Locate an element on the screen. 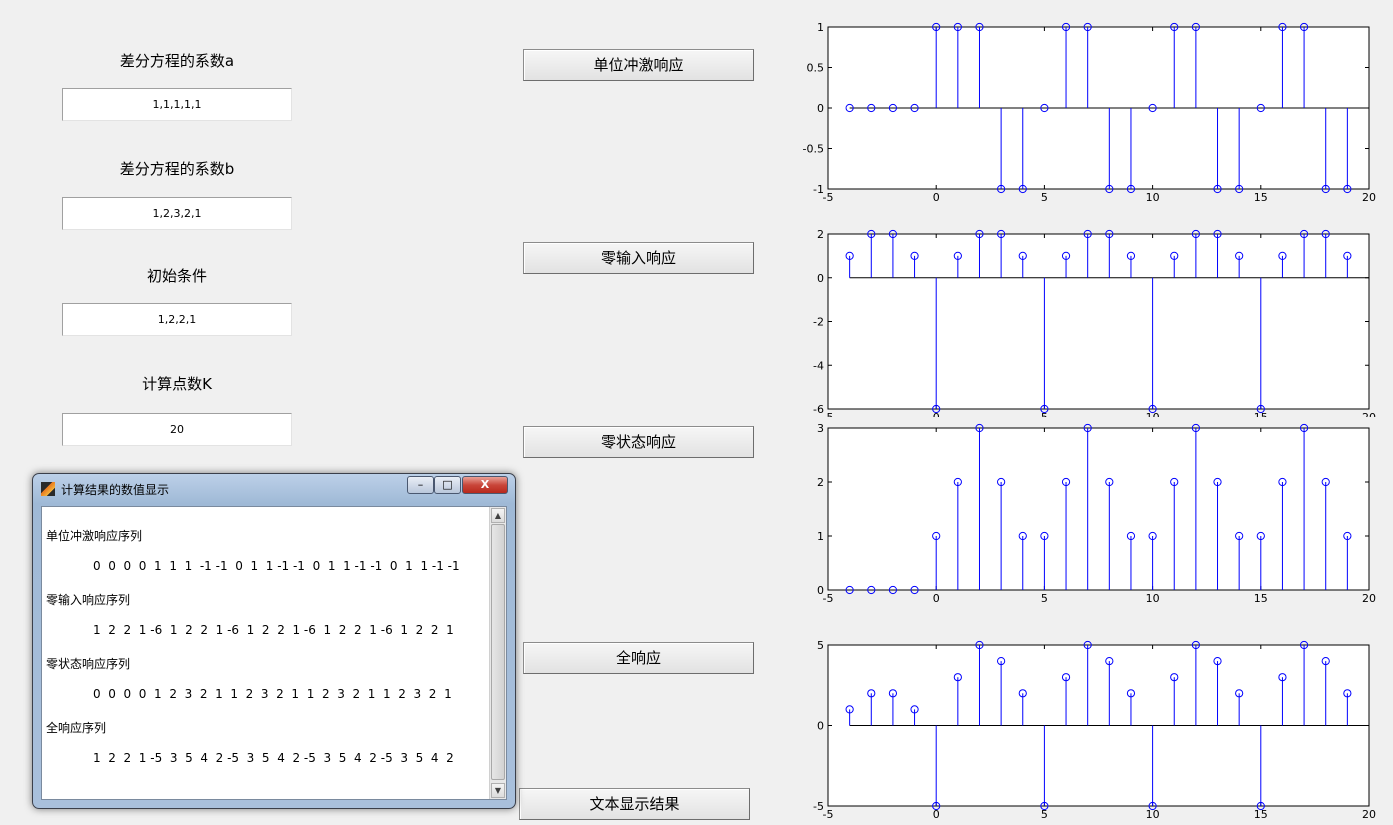  coef-b-input: 1,2,3,2,1 is located at coordinates (177, 213).